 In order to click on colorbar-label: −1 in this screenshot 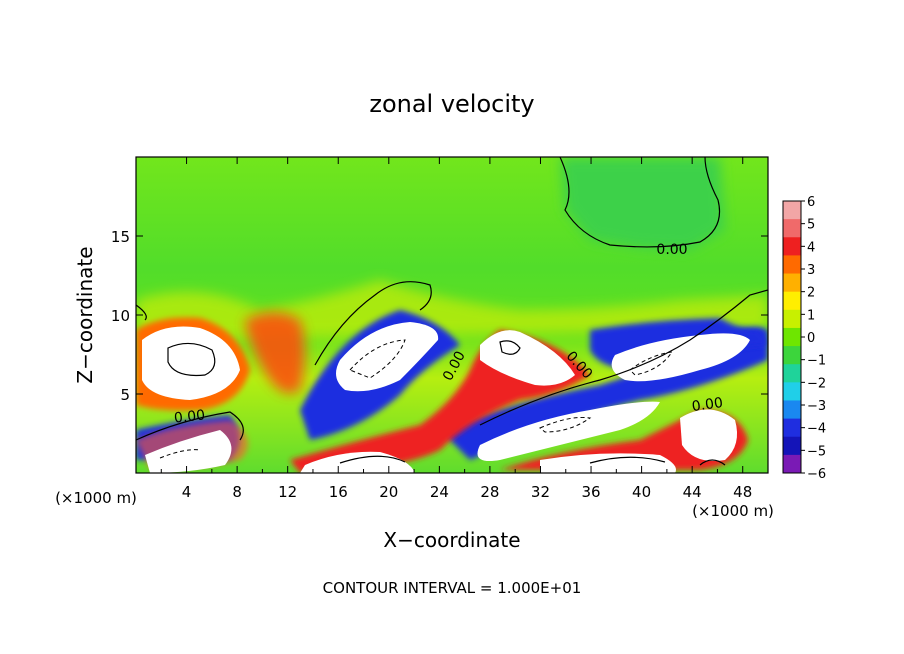, I will do `click(816, 361)`.